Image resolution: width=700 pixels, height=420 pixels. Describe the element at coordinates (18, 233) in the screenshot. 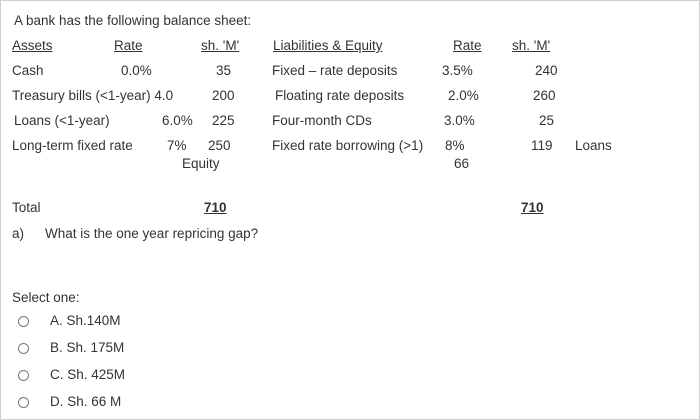

I see `part-marker: a)` at that location.